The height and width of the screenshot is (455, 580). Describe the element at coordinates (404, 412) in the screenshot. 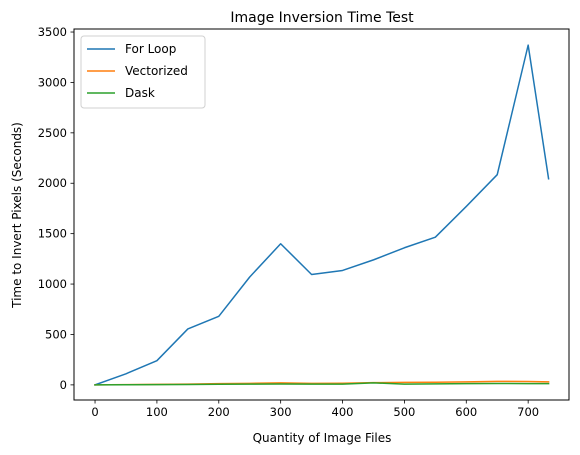

I see `x-tick-label: 500` at that location.